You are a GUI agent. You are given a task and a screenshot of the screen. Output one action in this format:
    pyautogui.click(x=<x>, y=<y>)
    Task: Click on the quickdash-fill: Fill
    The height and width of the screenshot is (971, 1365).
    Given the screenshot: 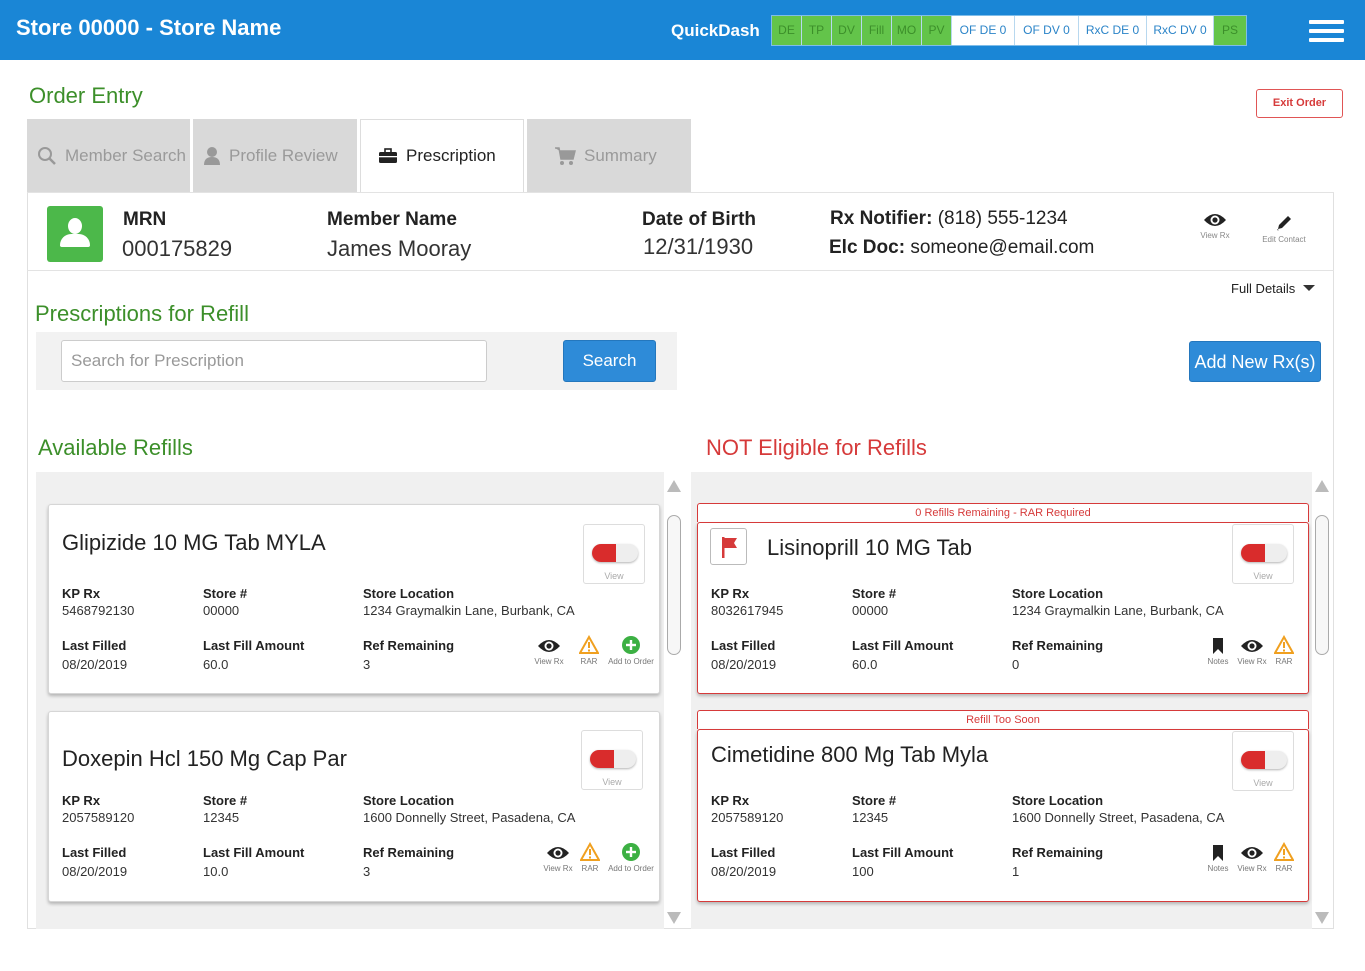 What is the action you would take?
    pyautogui.click(x=877, y=30)
    